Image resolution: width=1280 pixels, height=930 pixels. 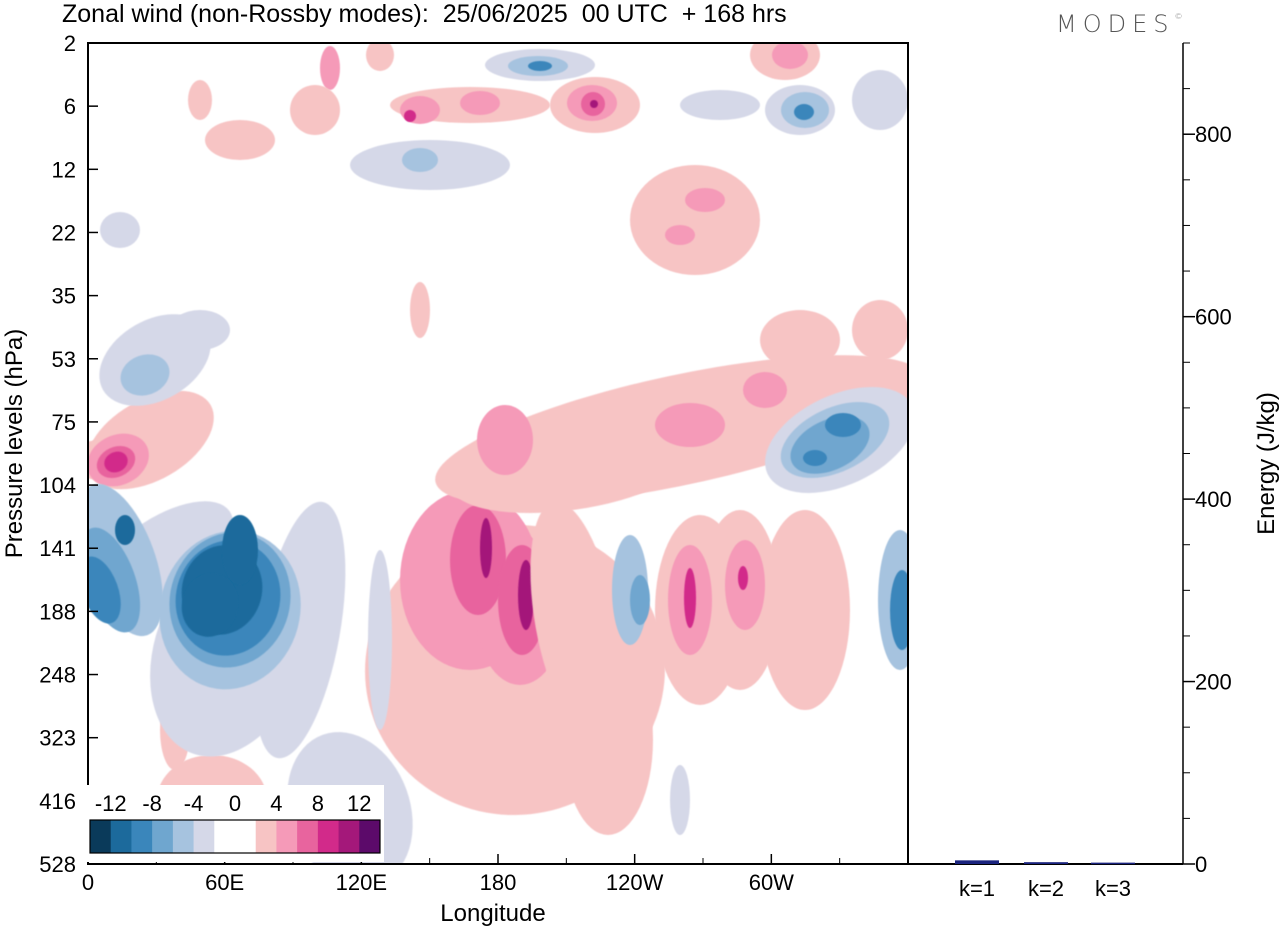 What do you see at coordinates (361, 882) in the screenshot?
I see `x-tick-label: 120E` at bounding box center [361, 882].